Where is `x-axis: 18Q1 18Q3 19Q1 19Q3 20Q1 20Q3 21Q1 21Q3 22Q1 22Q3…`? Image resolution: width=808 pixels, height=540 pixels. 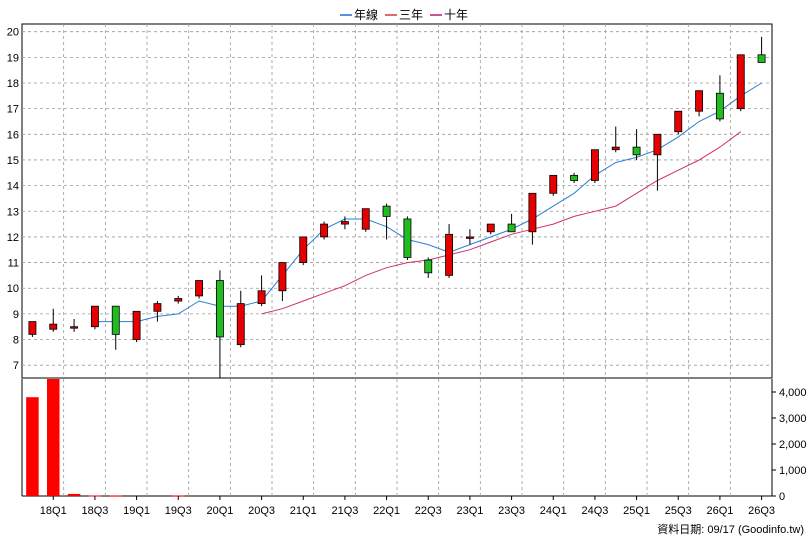 x-axis: 18Q1 18Q3 19Q1 19Q3 20Q1 20Q3 21Q1 21Q3 22Q1 22Q3… is located at coordinates (407, 506).